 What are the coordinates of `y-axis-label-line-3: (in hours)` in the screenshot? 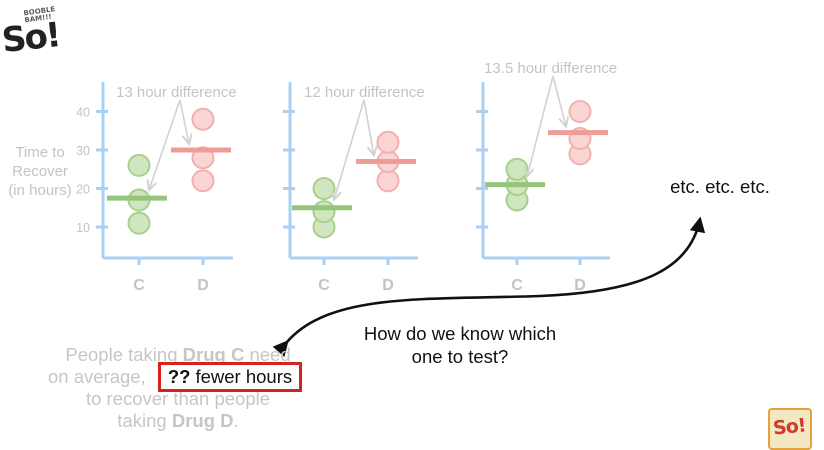 It's located at (40, 190).